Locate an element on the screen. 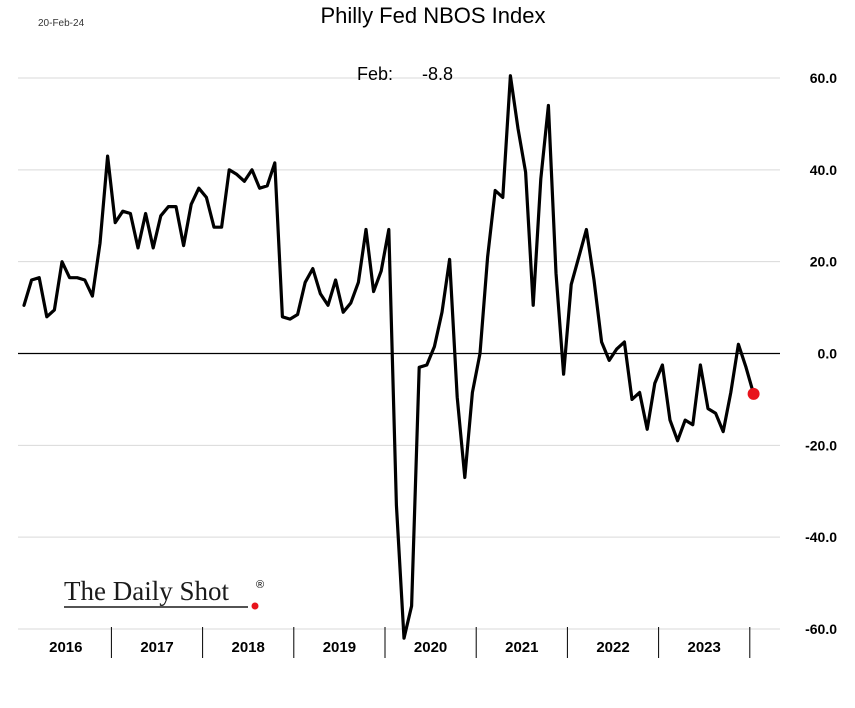 The width and height of the screenshot is (855, 708). x-tick-label: 2021 is located at coordinates (521, 647).